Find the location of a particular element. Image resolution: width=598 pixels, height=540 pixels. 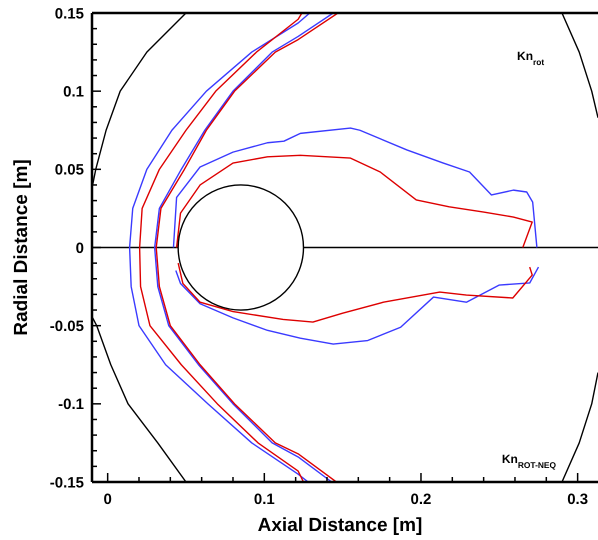

x-tick-label: 0.3 is located at coordinates (577, 499).